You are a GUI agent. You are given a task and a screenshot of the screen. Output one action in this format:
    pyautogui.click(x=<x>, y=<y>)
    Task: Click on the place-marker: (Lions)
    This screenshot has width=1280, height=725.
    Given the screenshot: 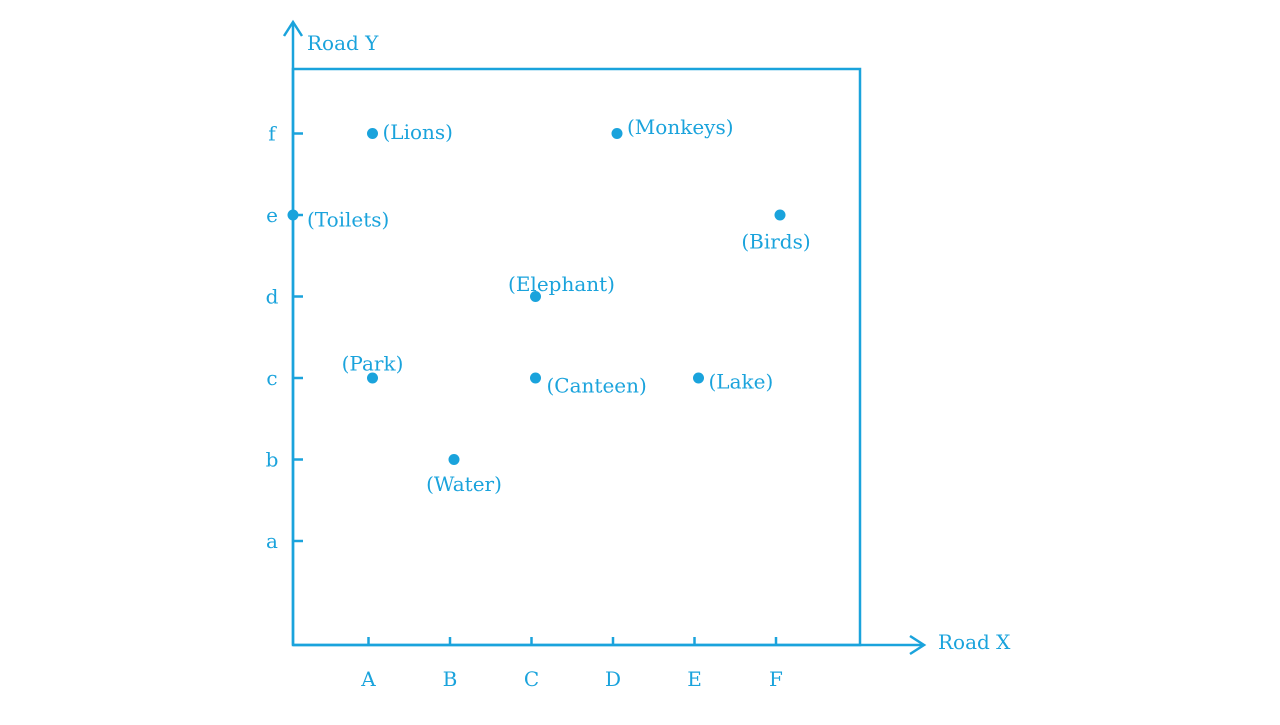 What is the action you would take?
    pyautogui.click(x=410, y=132)
    